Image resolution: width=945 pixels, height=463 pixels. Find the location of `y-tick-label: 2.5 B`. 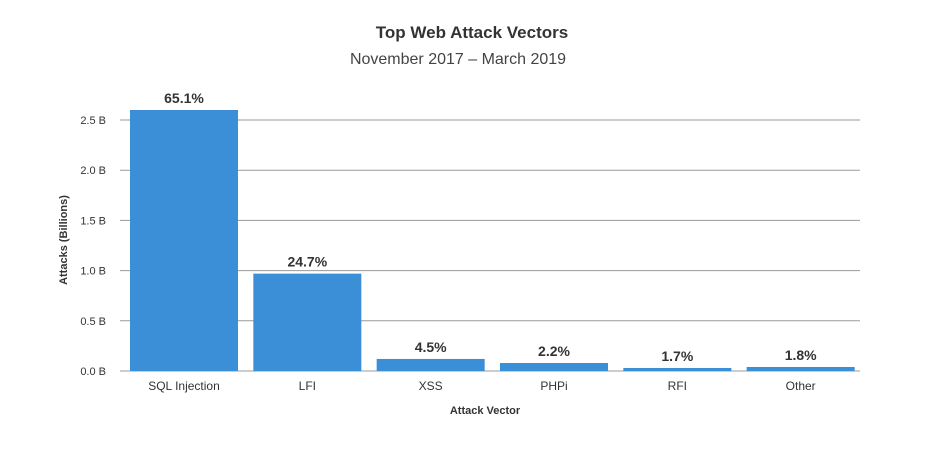

y-tick-label: 2.5 B is located at coordinates (93, 121).